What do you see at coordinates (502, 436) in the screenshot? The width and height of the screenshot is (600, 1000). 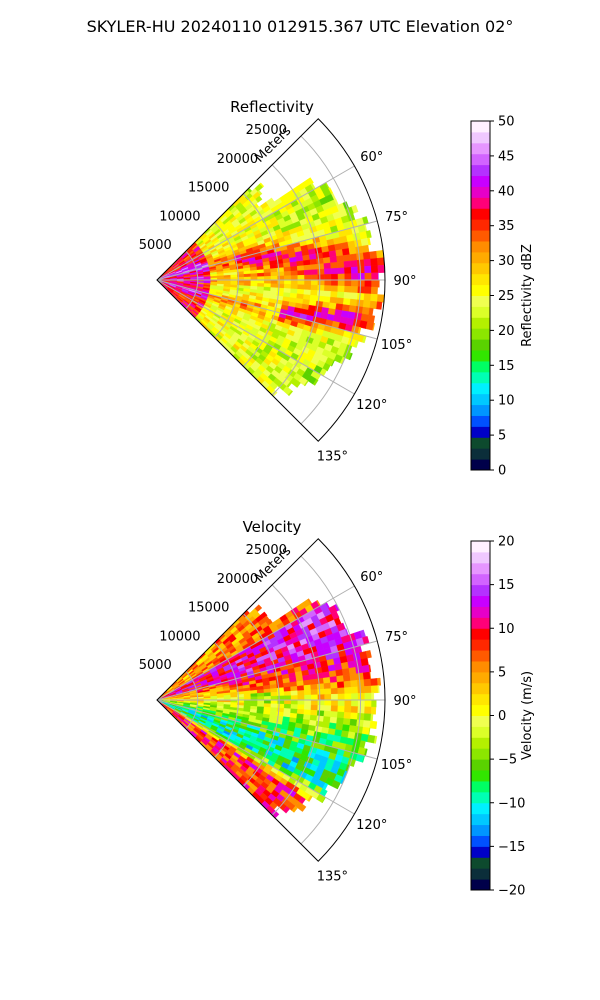 I see `reflectivity-colorbar-tick-label: 5` at bounding box center [502, 436].